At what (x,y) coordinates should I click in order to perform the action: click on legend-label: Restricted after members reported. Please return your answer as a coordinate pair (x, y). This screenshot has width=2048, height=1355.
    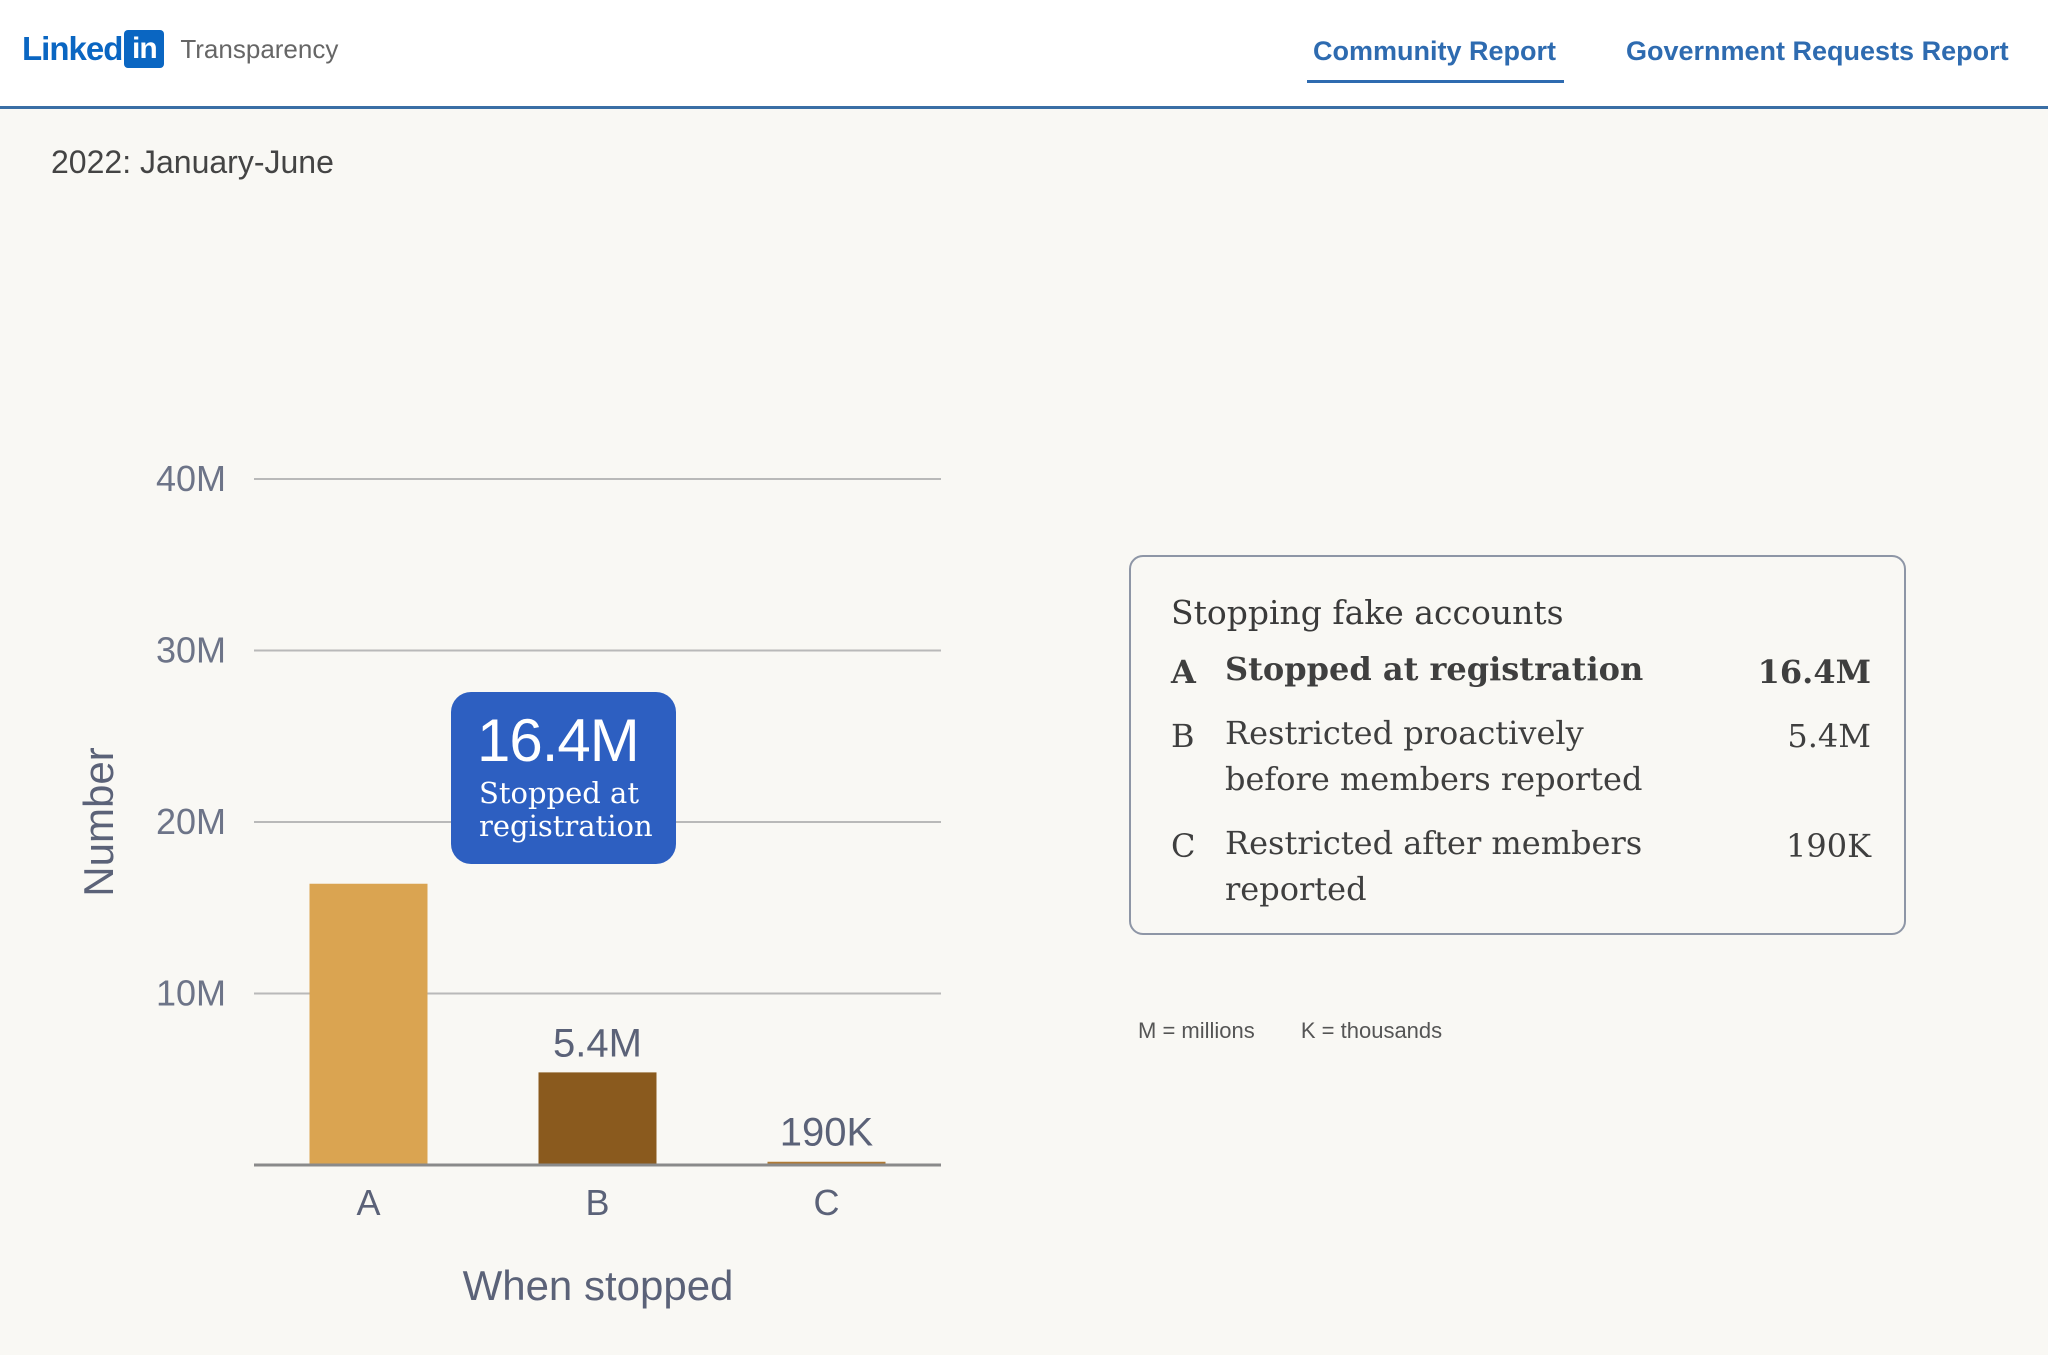
    Looking at the image, I should click on (1434, 866).